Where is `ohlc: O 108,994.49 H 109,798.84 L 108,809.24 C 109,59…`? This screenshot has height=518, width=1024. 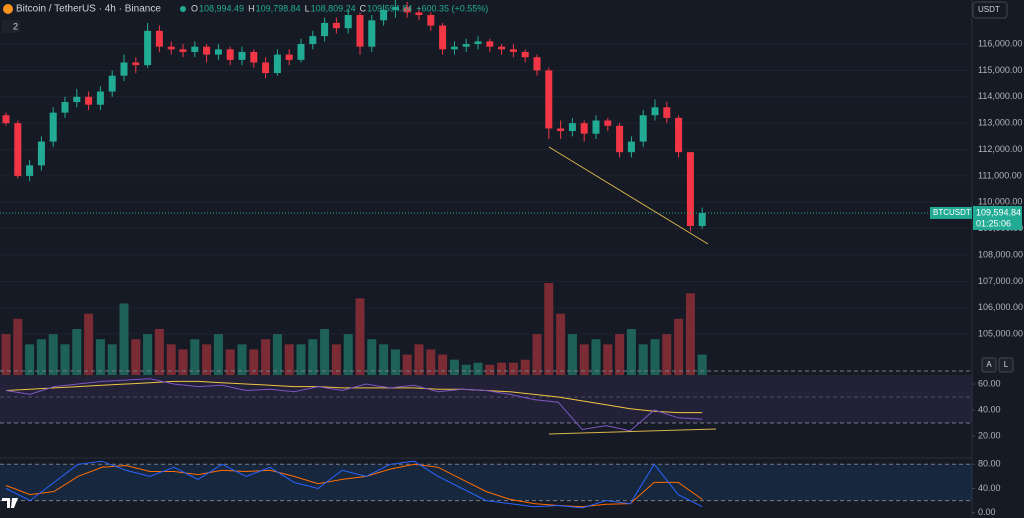 ohlc: O 108,994.49 H 109,798.84 L 108,809.24 C 109,59… is located at coordinates (339, 8).